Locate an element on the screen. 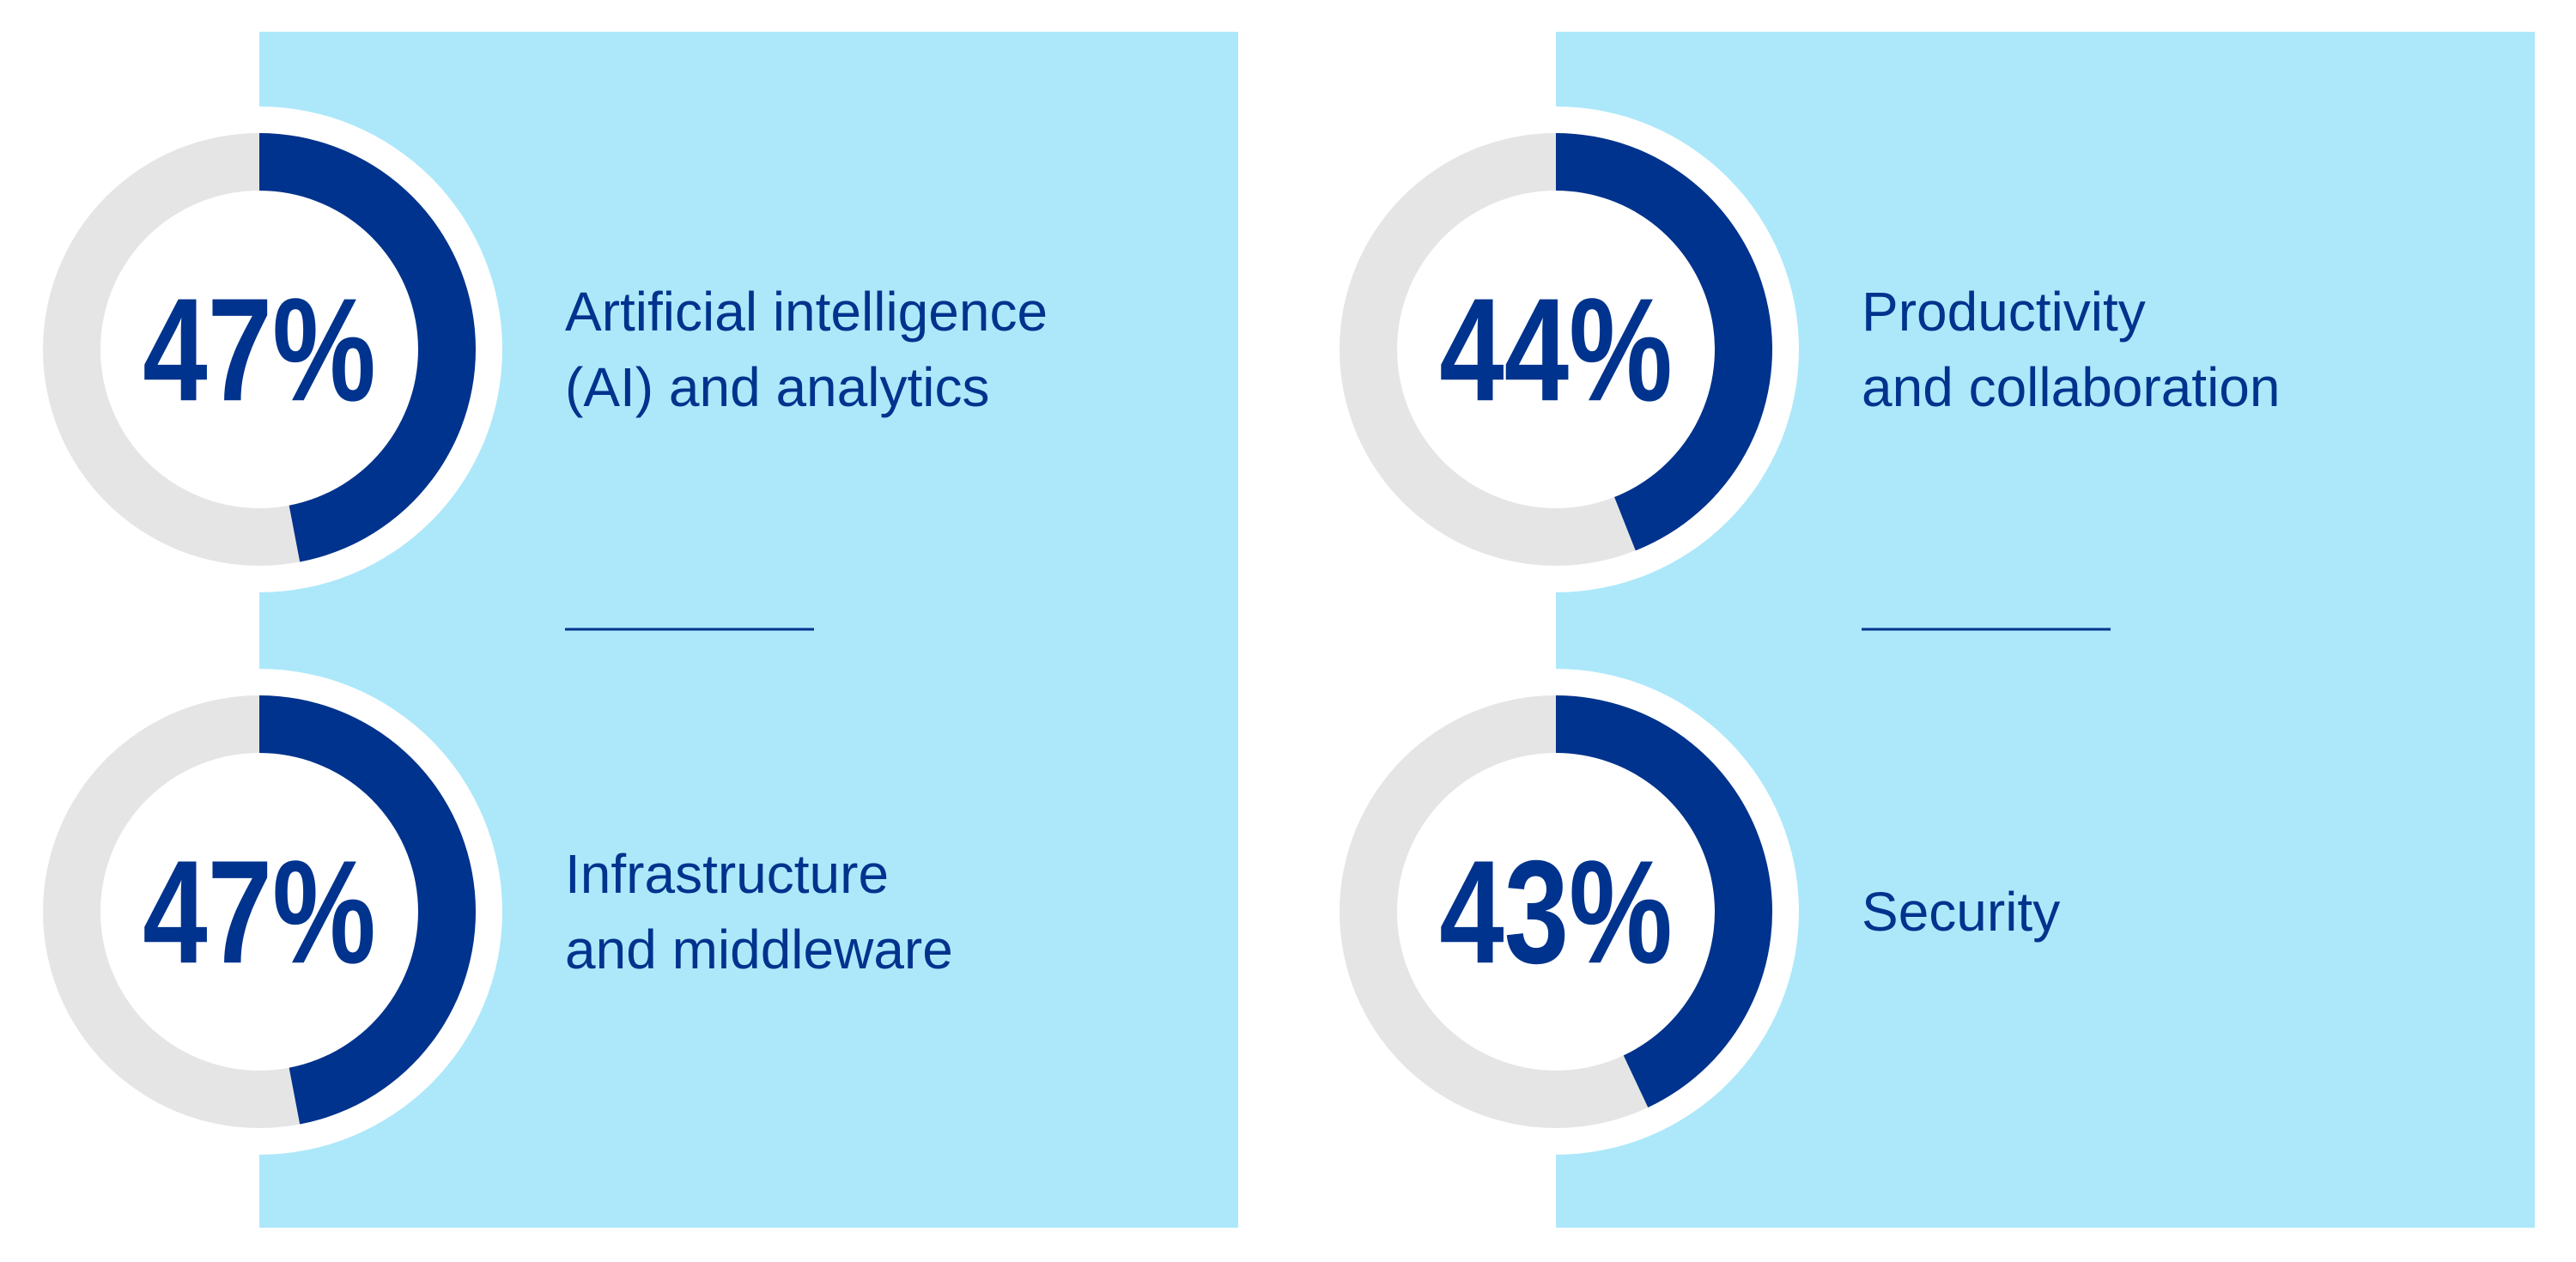  category-label-line: Infrastructure is located at coordinates (727, 874).